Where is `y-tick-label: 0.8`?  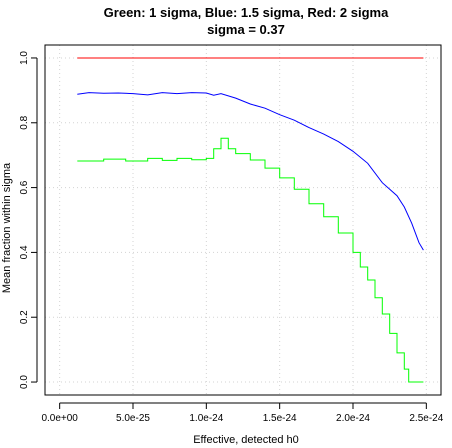
y-tick-label: 0.8 is located at coordinates (24, 122).